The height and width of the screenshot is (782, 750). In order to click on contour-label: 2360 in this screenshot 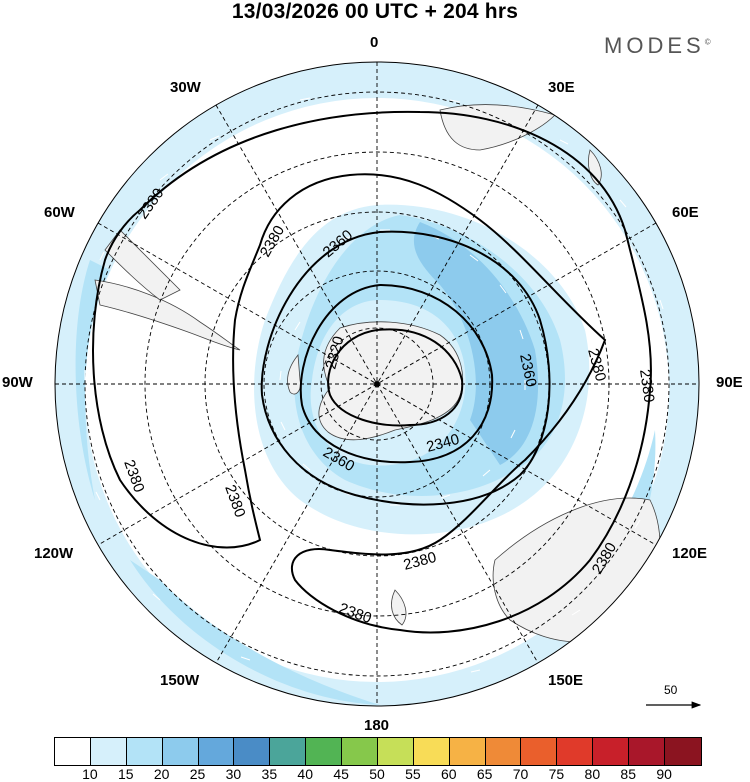, I will do `click(528, 370)`.